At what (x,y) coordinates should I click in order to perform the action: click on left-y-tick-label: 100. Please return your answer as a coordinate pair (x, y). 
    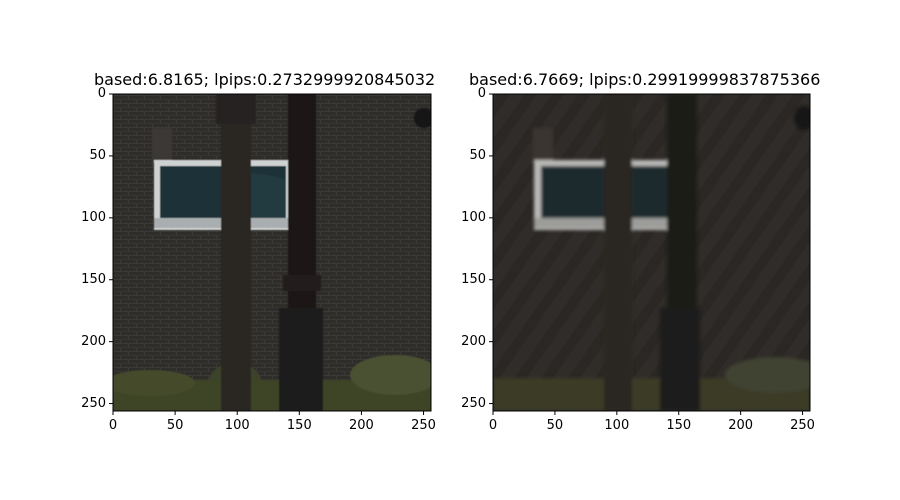
    Looking at the image, I should click on (93, 217).